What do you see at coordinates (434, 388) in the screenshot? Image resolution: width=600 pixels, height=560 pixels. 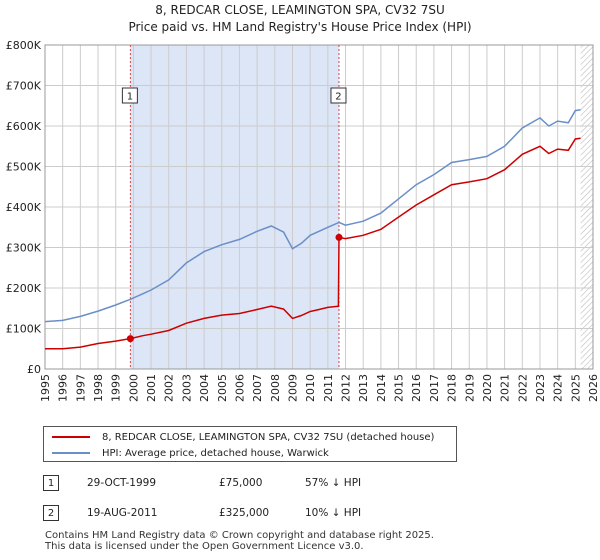 I see `x-tick-label: 2017` at bounding box center [434, 388].